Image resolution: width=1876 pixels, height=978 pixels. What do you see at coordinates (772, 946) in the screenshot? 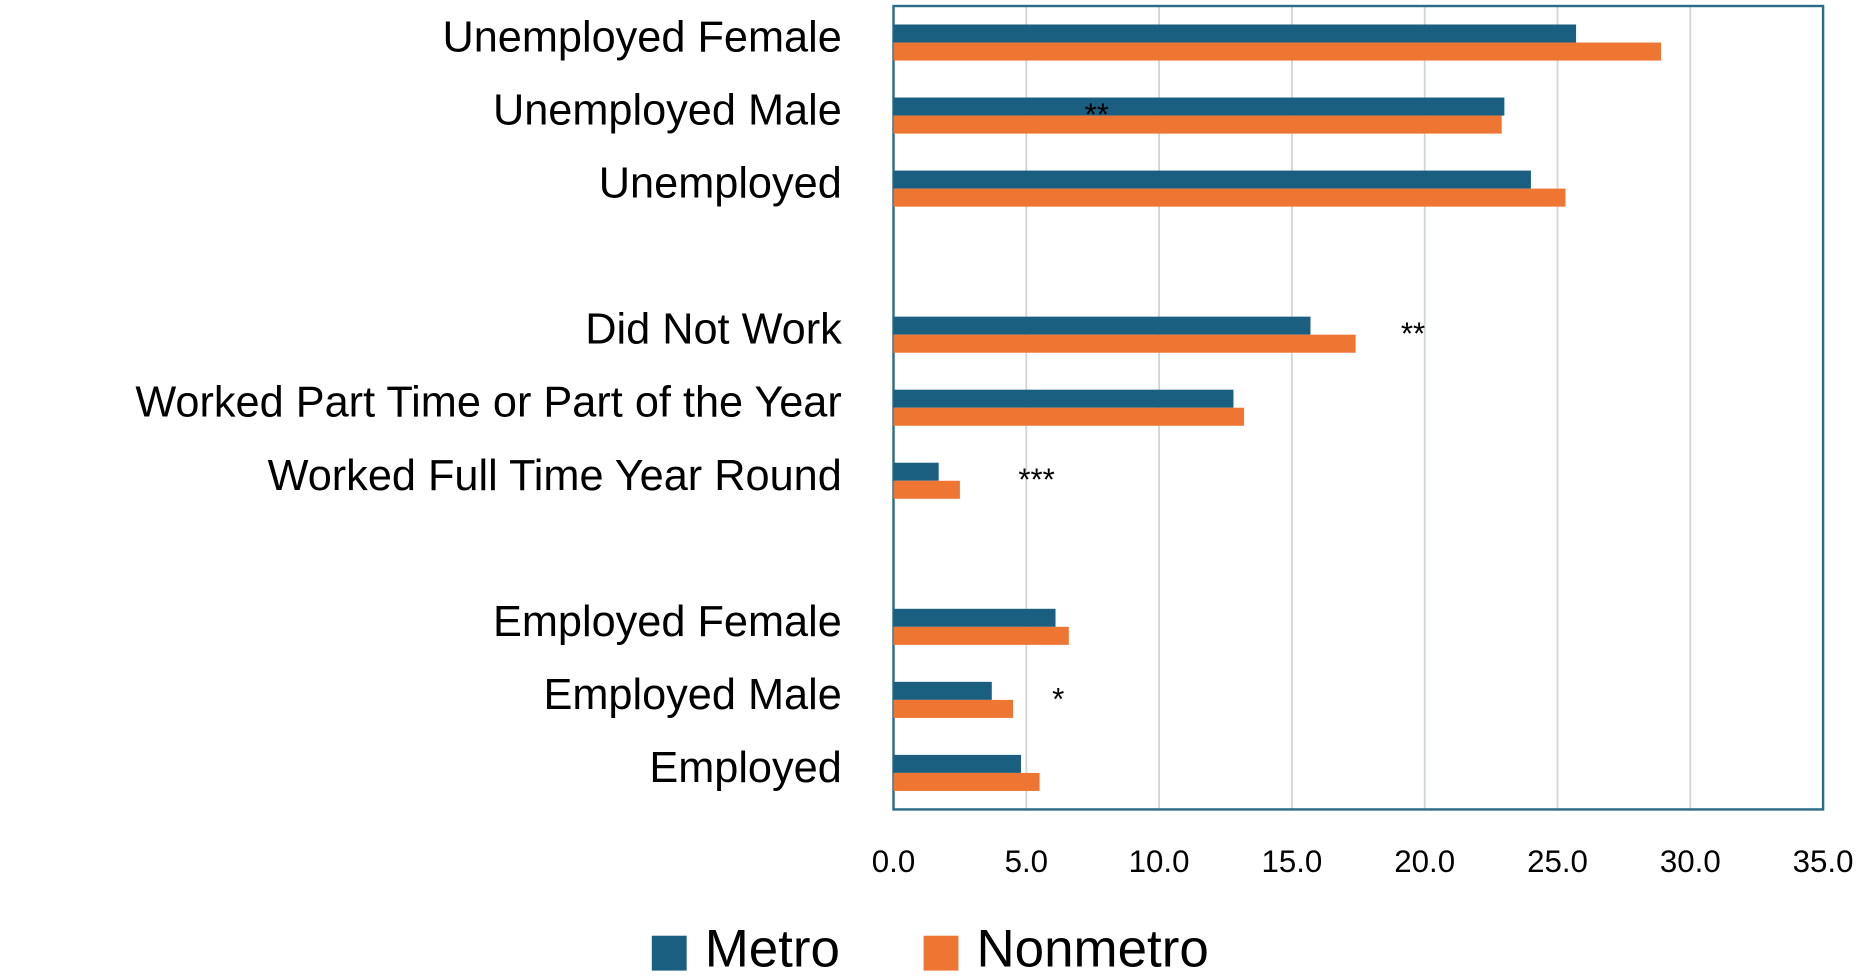
I see `legend-label: Metro` at bounding box center [772, 946].